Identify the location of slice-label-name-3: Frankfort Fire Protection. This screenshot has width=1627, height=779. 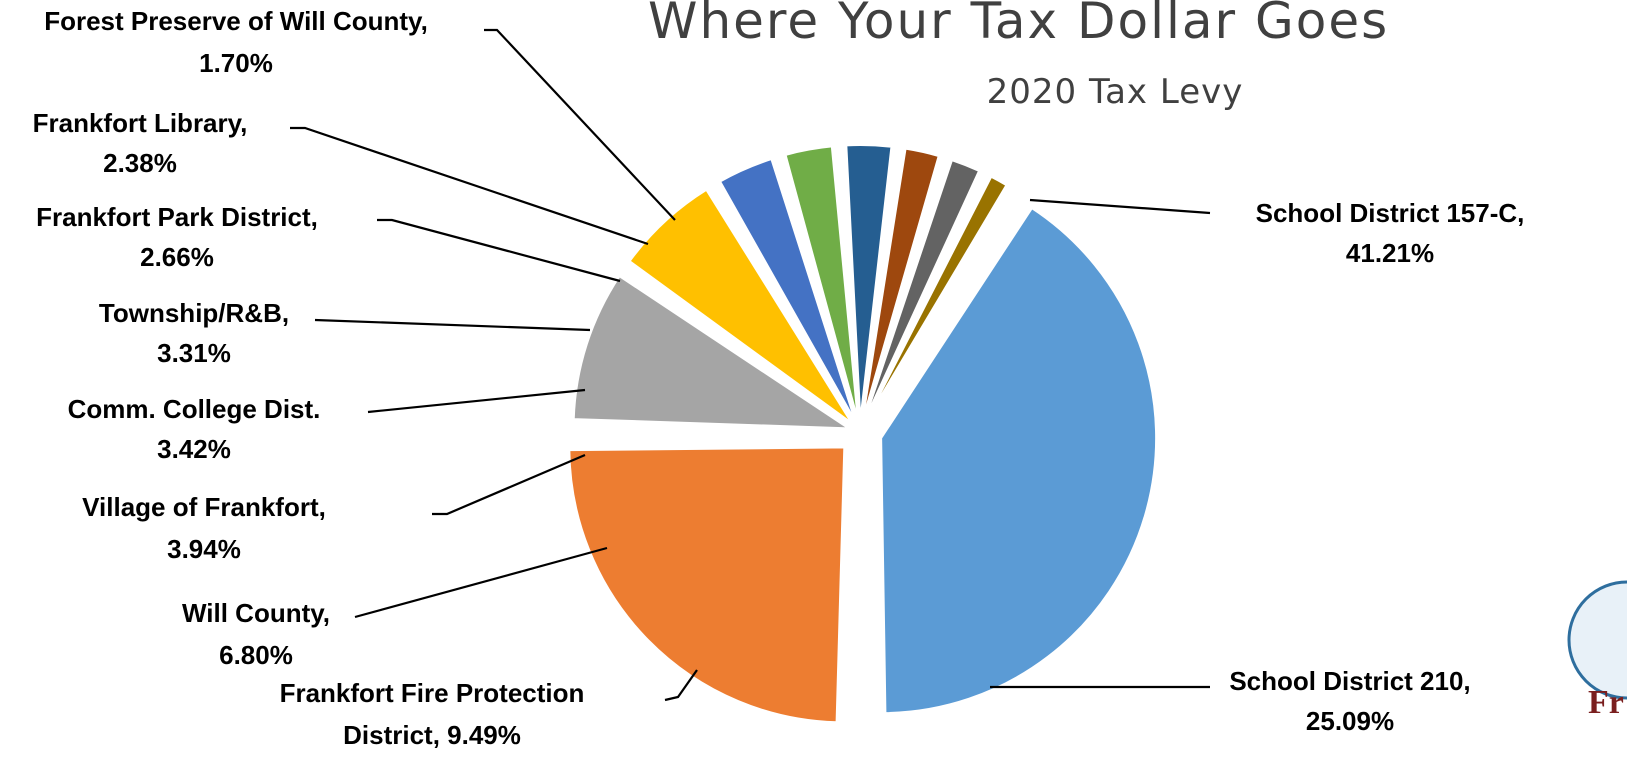
(432, 693).